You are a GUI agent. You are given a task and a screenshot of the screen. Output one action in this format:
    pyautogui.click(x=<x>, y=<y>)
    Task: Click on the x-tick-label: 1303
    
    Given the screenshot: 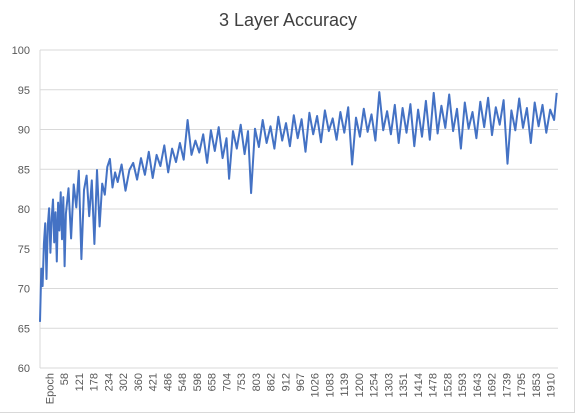 What is the action you would take?
    pyautogui.click(x=389, y=385)
    